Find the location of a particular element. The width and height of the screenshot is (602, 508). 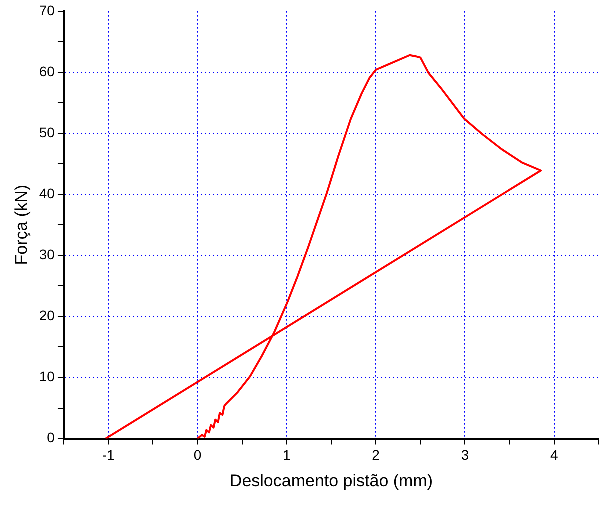

y-tick-label: 10 is located at coordinates (47, 376).